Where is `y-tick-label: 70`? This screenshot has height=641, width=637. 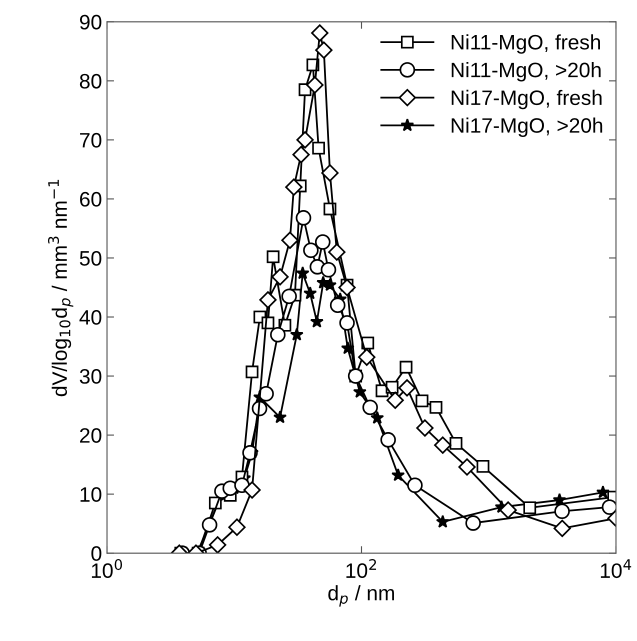
y-tick-label: 70 is located at coordinates (91, 140).